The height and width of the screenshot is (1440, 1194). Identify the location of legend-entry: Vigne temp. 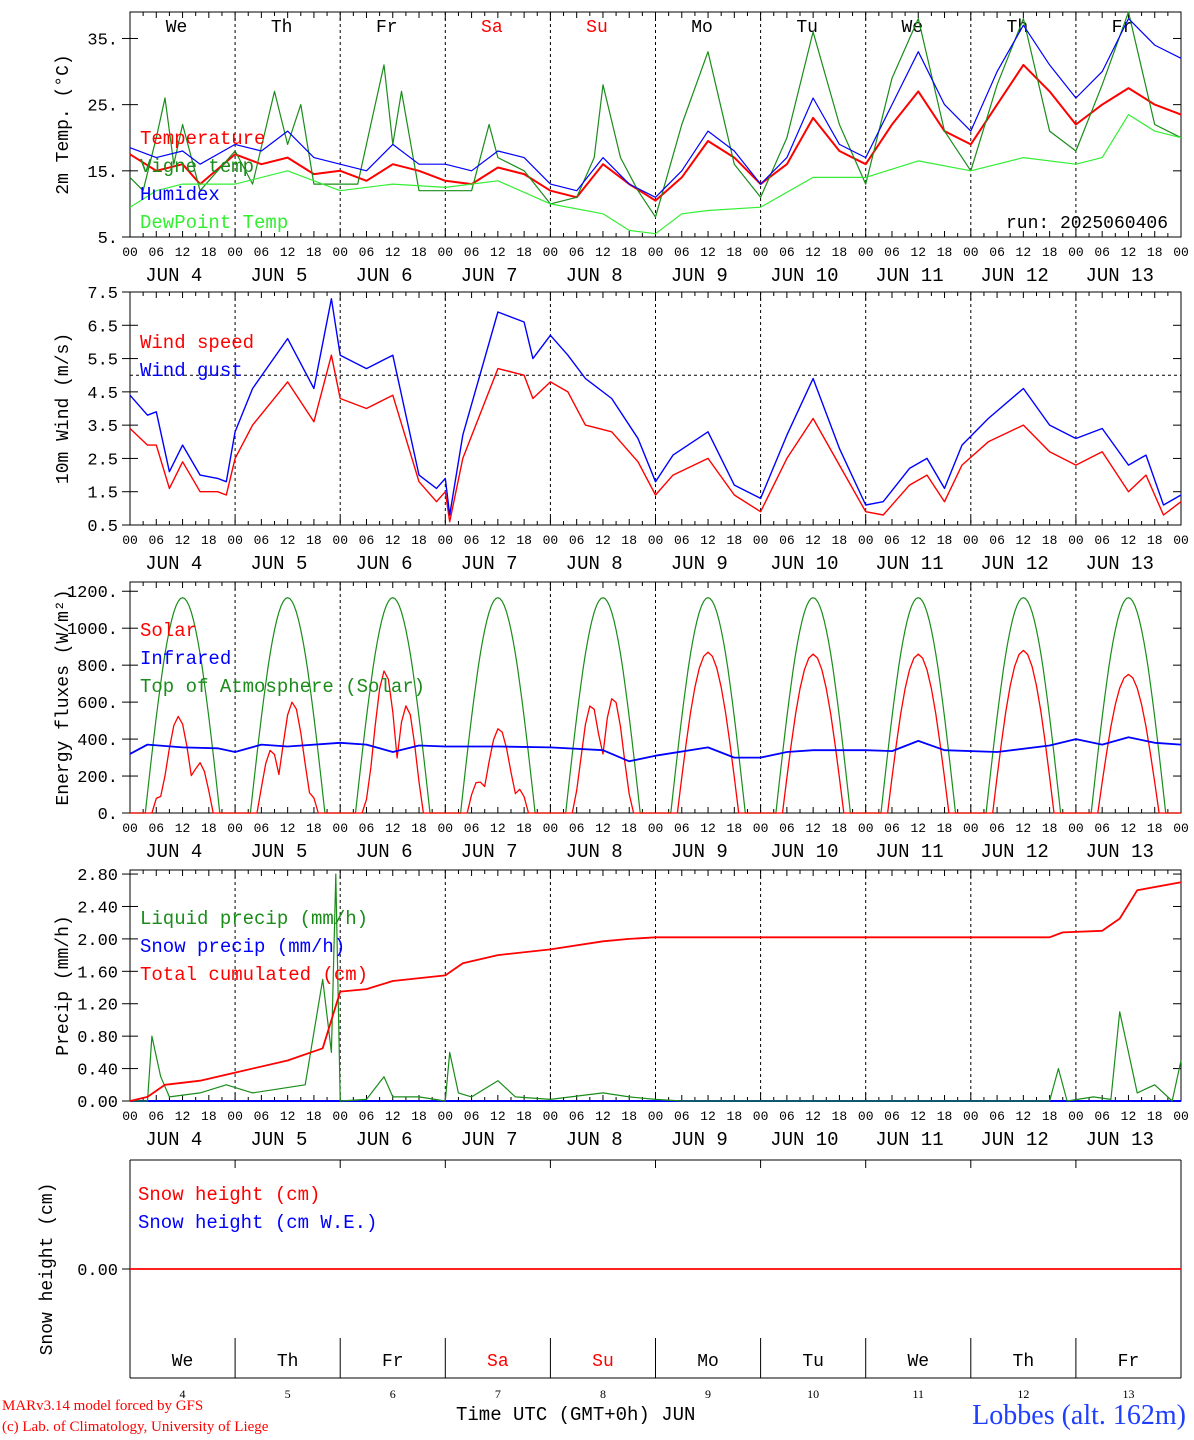
(197, 167).